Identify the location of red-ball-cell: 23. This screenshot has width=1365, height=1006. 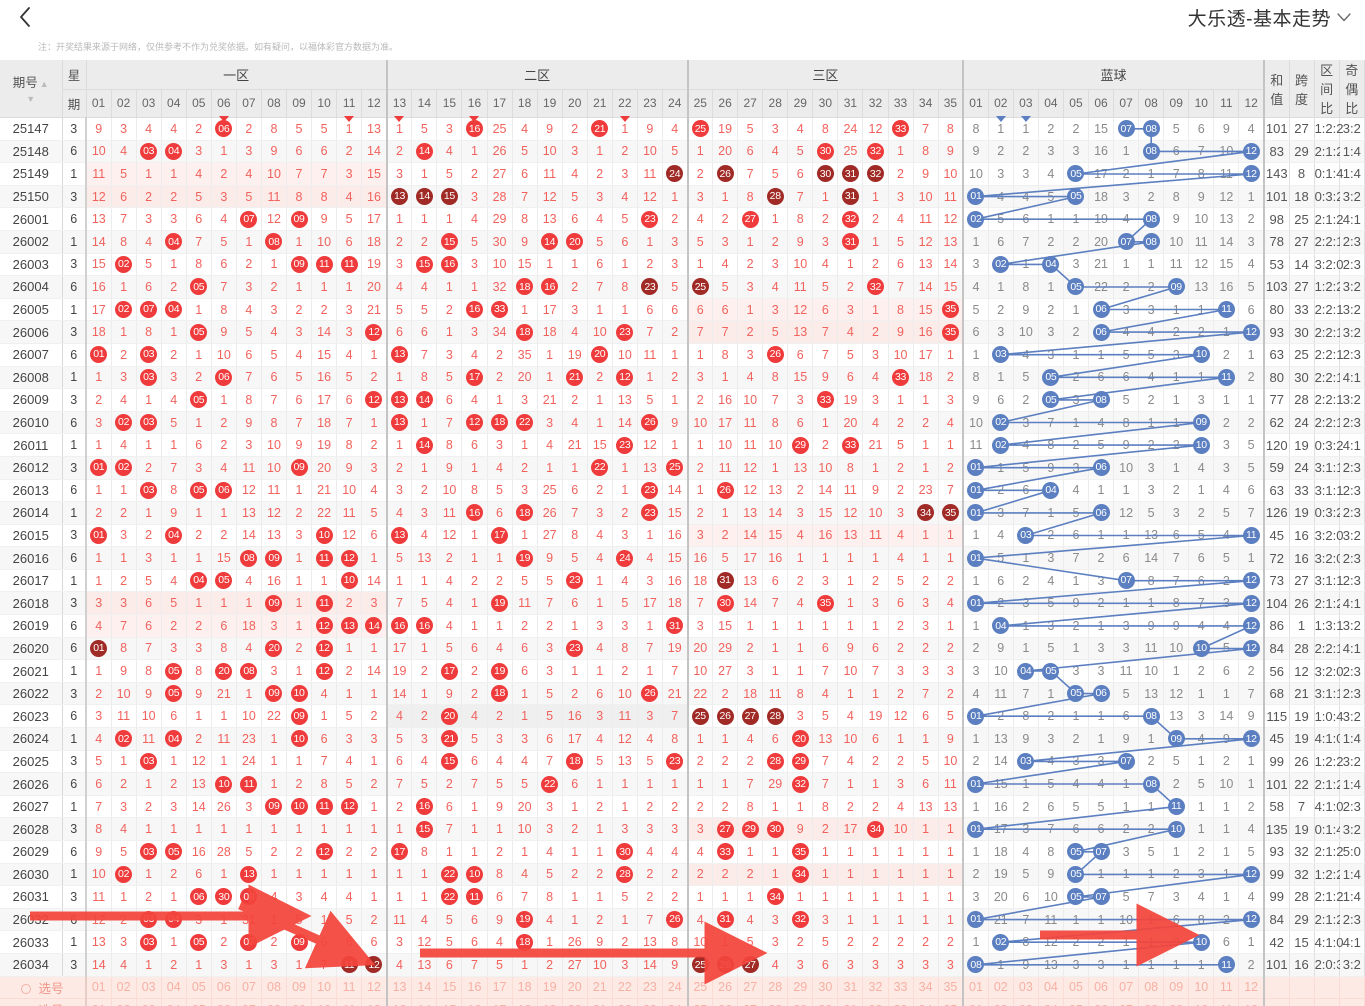
(650, 219).